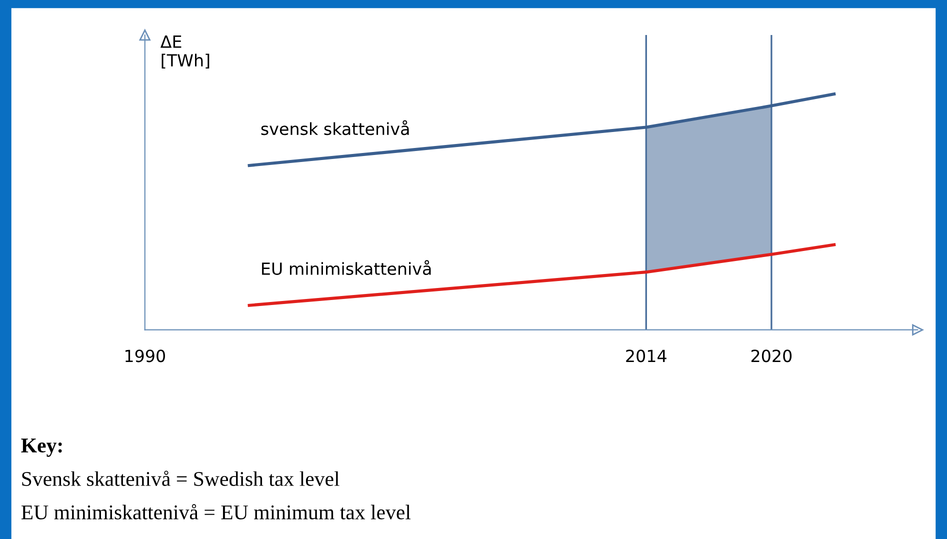  What do you see at coordinates (646, 356) in the screenshot?
I see `x-tick-label: 2014` at bounding box center [646, 356].